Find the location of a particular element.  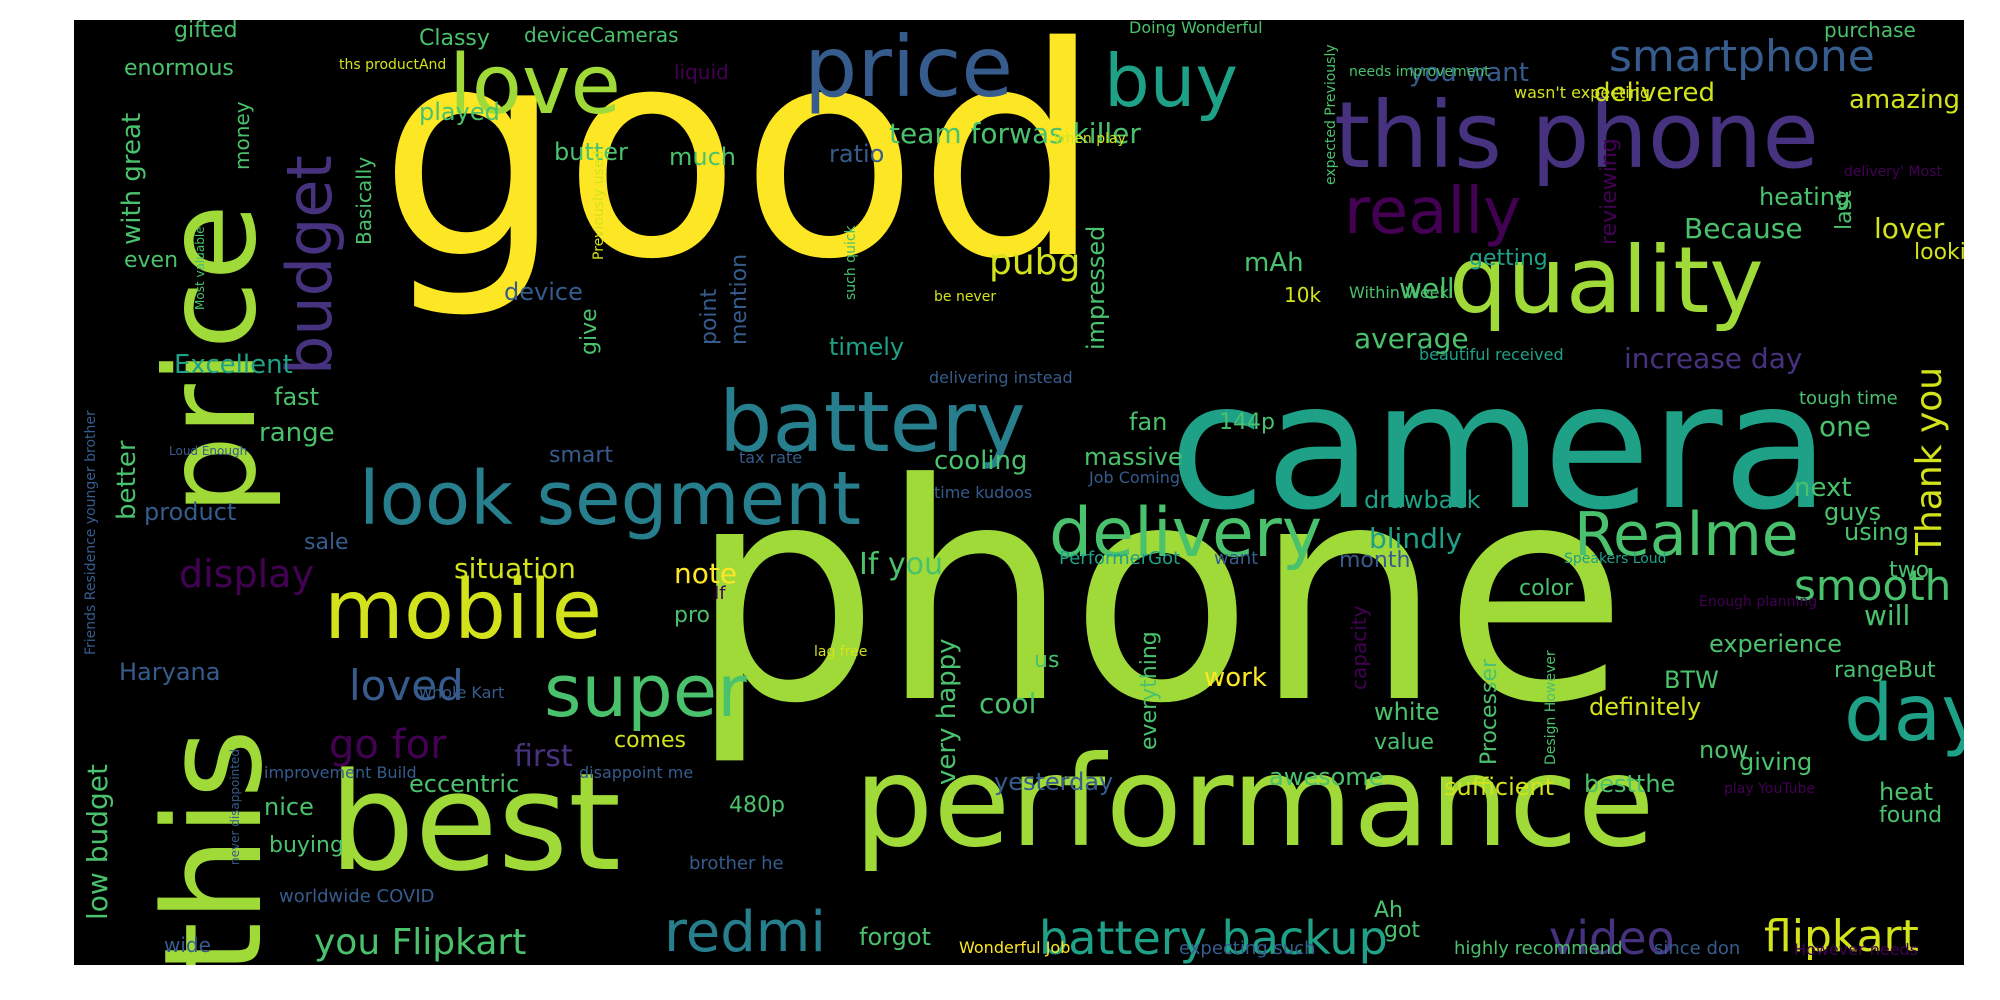

word-performergot: PerformerGot is located at coordinates (1120, 558).